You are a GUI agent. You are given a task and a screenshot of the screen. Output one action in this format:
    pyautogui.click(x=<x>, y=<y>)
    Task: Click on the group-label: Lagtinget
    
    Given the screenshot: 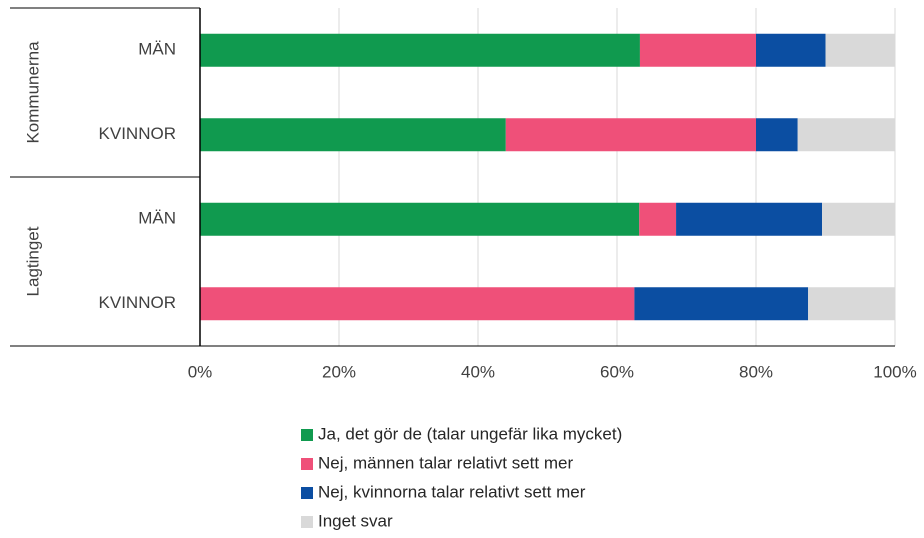 What is the action you would take?
    pyautogui.click(x=32, y=261)
    